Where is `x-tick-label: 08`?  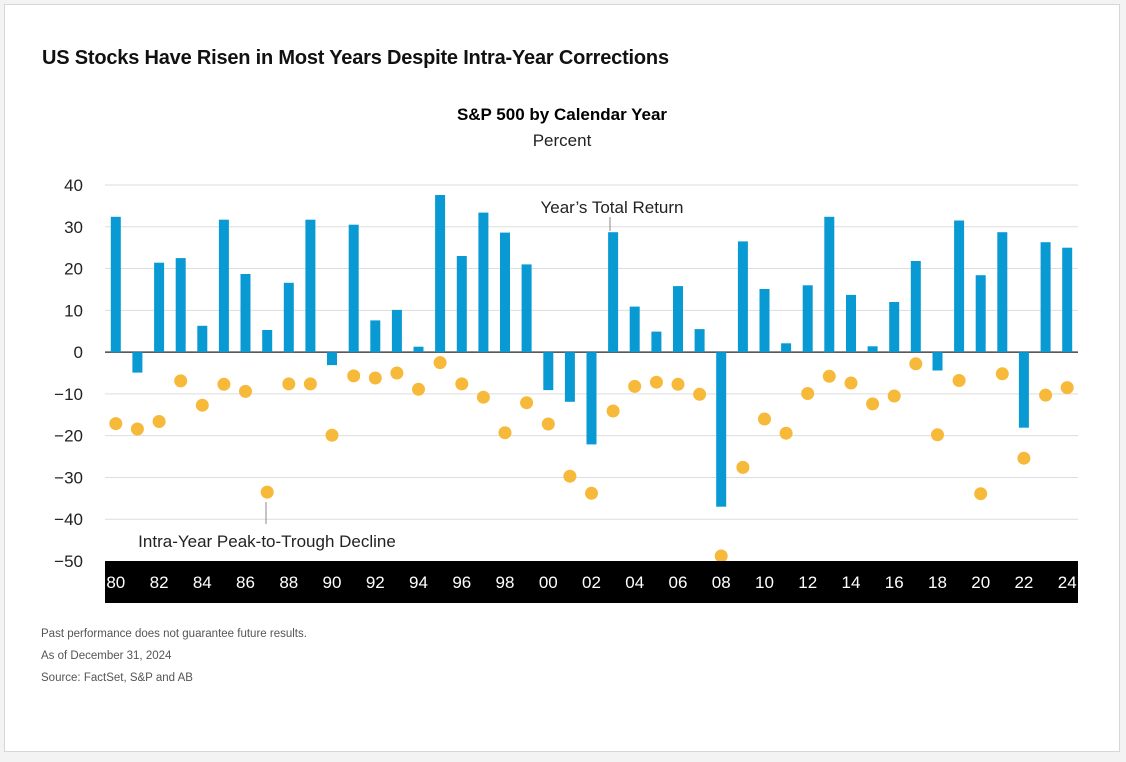
x-tick-label: 08 is located at coordinates (721, 582).